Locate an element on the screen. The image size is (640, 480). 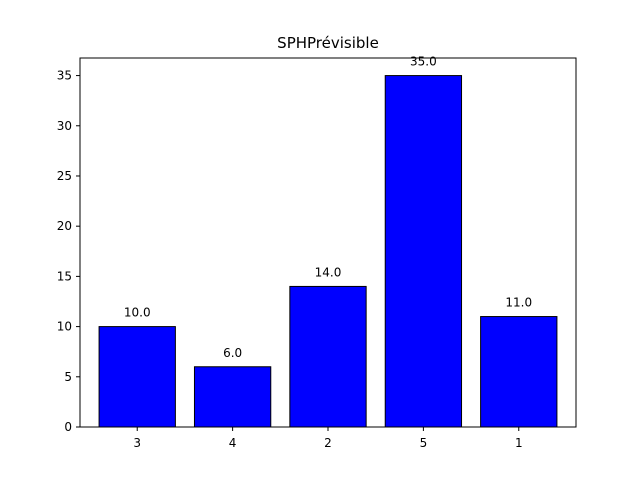
y-tick-label: 10 is located at coordinates (64, 327).